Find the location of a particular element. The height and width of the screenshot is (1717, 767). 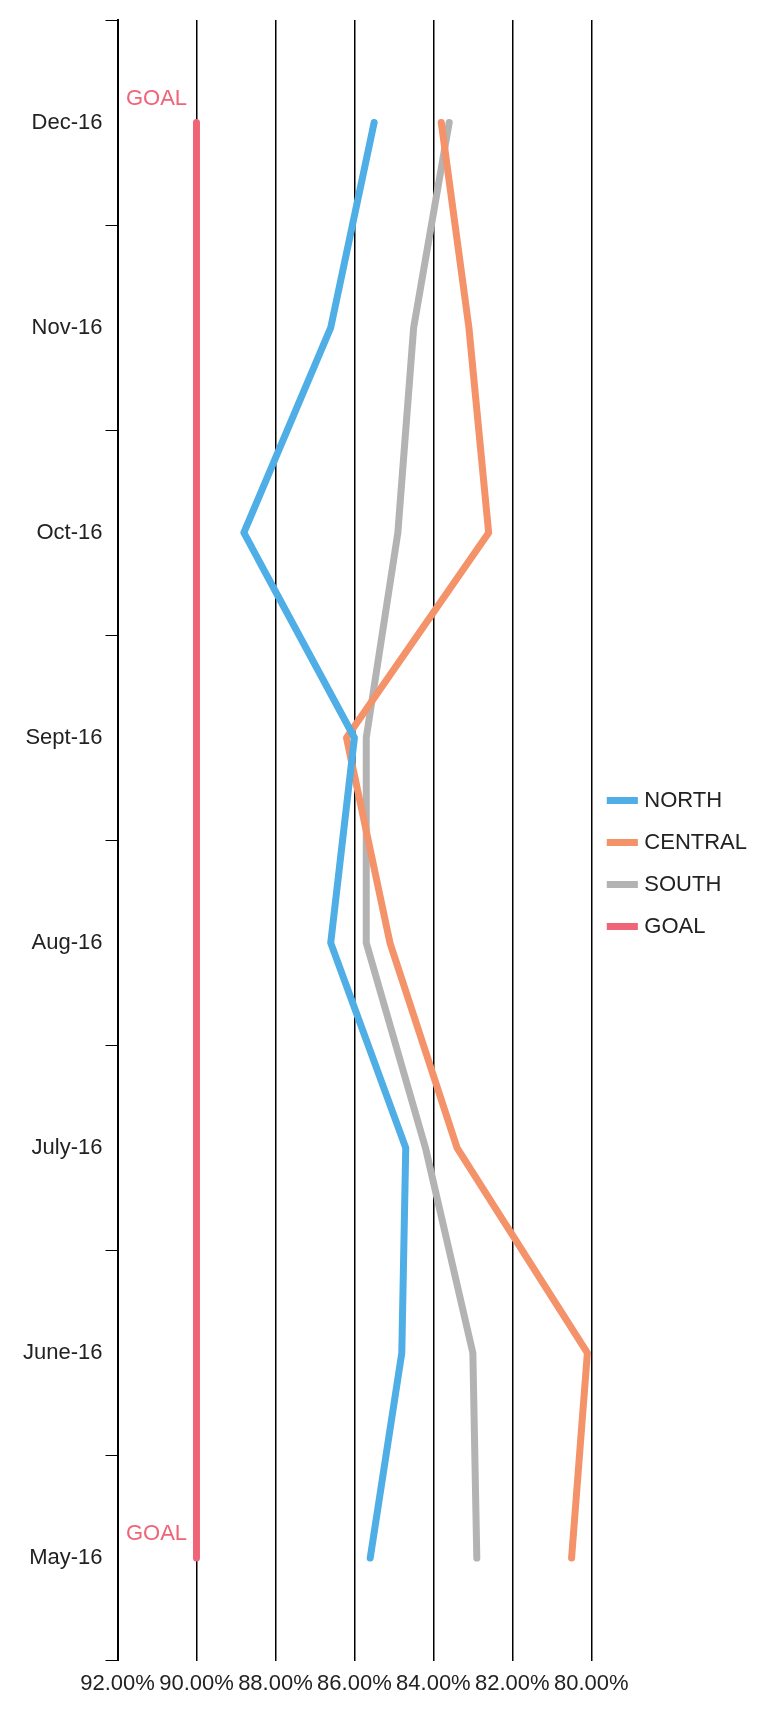

x-tick-label: 92.00% is located at coordinates (117, 1682).